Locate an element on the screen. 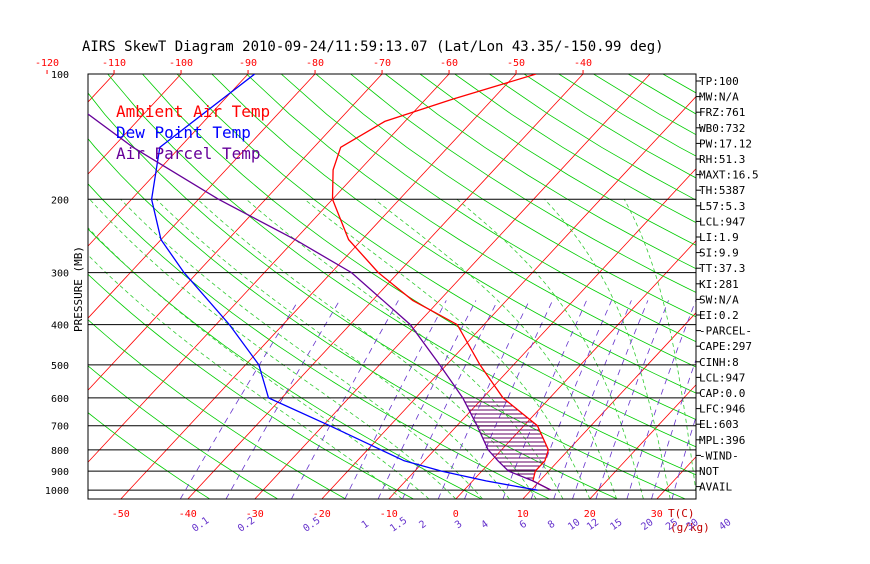 The width and height of the screenshot is (870, 564). mixing-ratio-tick-label: 10 is located at coordinates (574, 525).